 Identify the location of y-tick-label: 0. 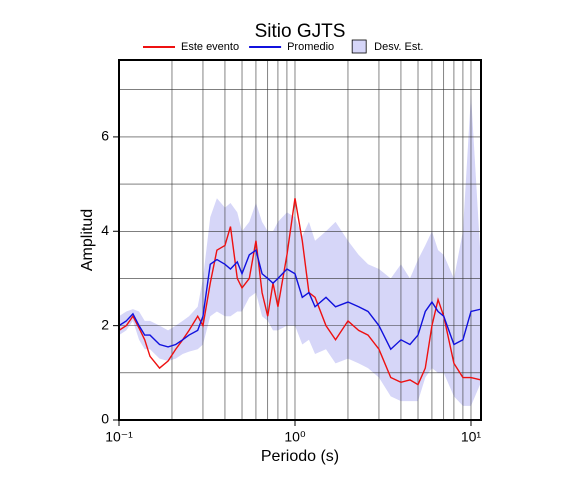
(105, 419).